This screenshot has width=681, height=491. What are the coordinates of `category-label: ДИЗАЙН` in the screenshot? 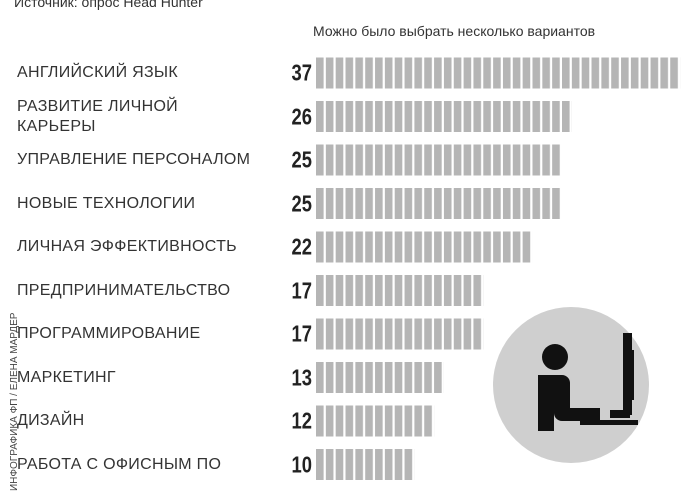 It's located at (51, 420).